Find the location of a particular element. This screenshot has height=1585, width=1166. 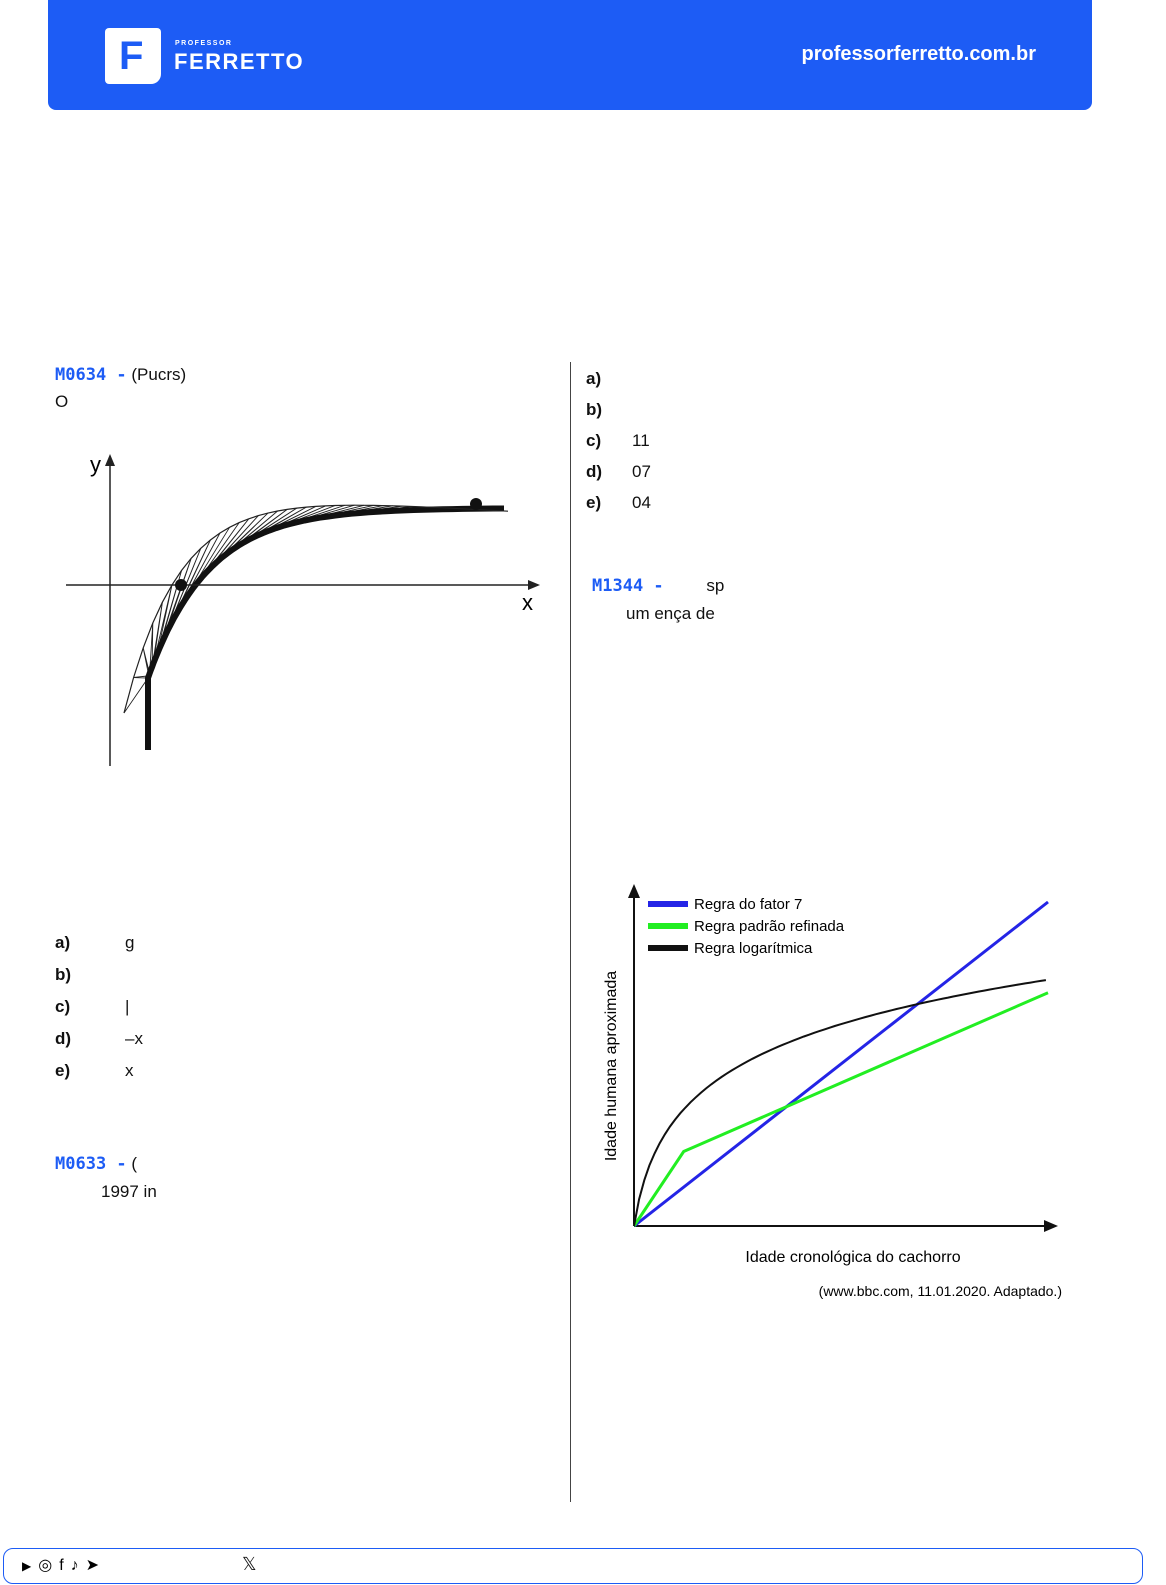

logo: F is located at coordinates (133, 56).